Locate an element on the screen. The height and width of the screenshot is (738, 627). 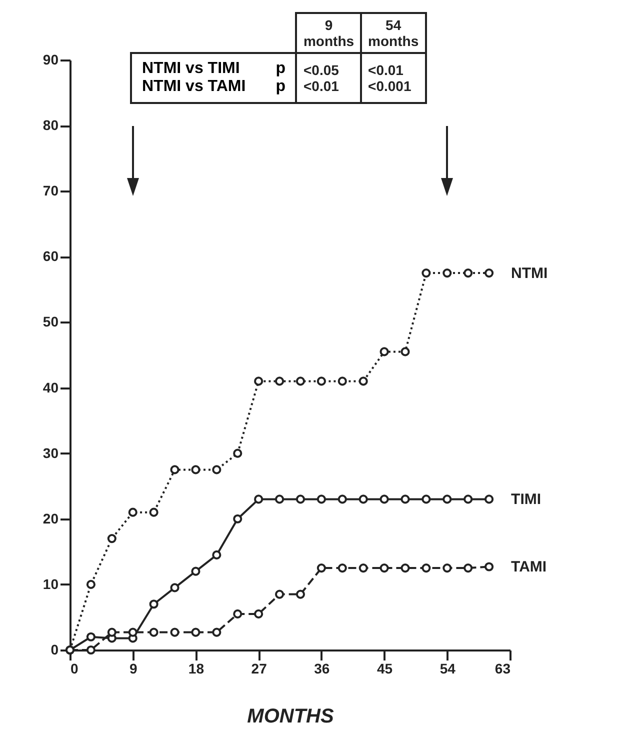
text: 9 months is located at coordinates (329, 33).